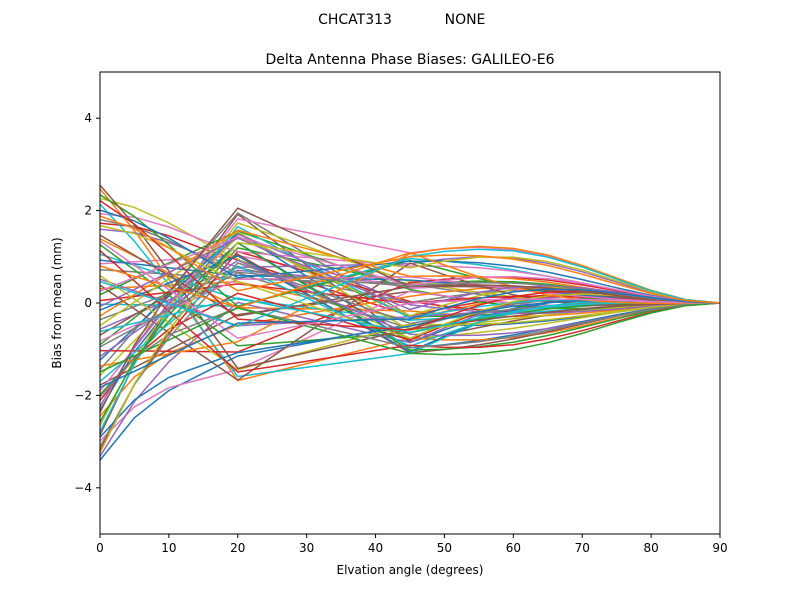 This screenshot has height=600, width=800. Describe the element at coordinates (582, 548) in the screenshot. I see `x-tick-label: 70` at that location.